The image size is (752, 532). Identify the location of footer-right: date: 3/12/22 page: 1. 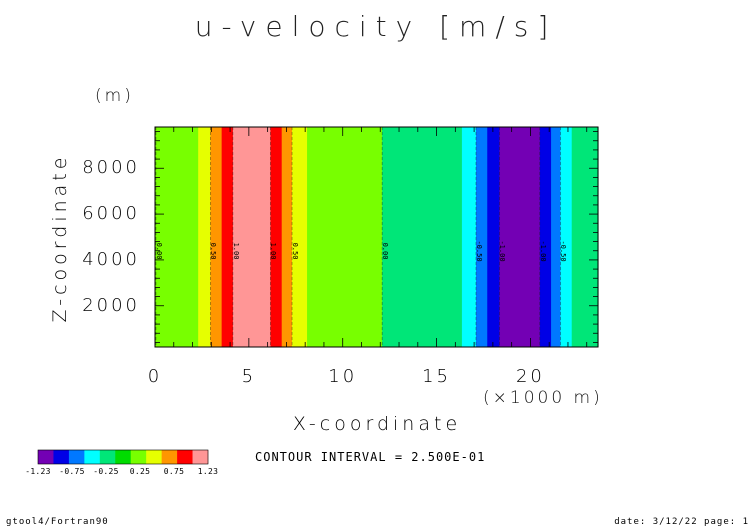
(681, 522).